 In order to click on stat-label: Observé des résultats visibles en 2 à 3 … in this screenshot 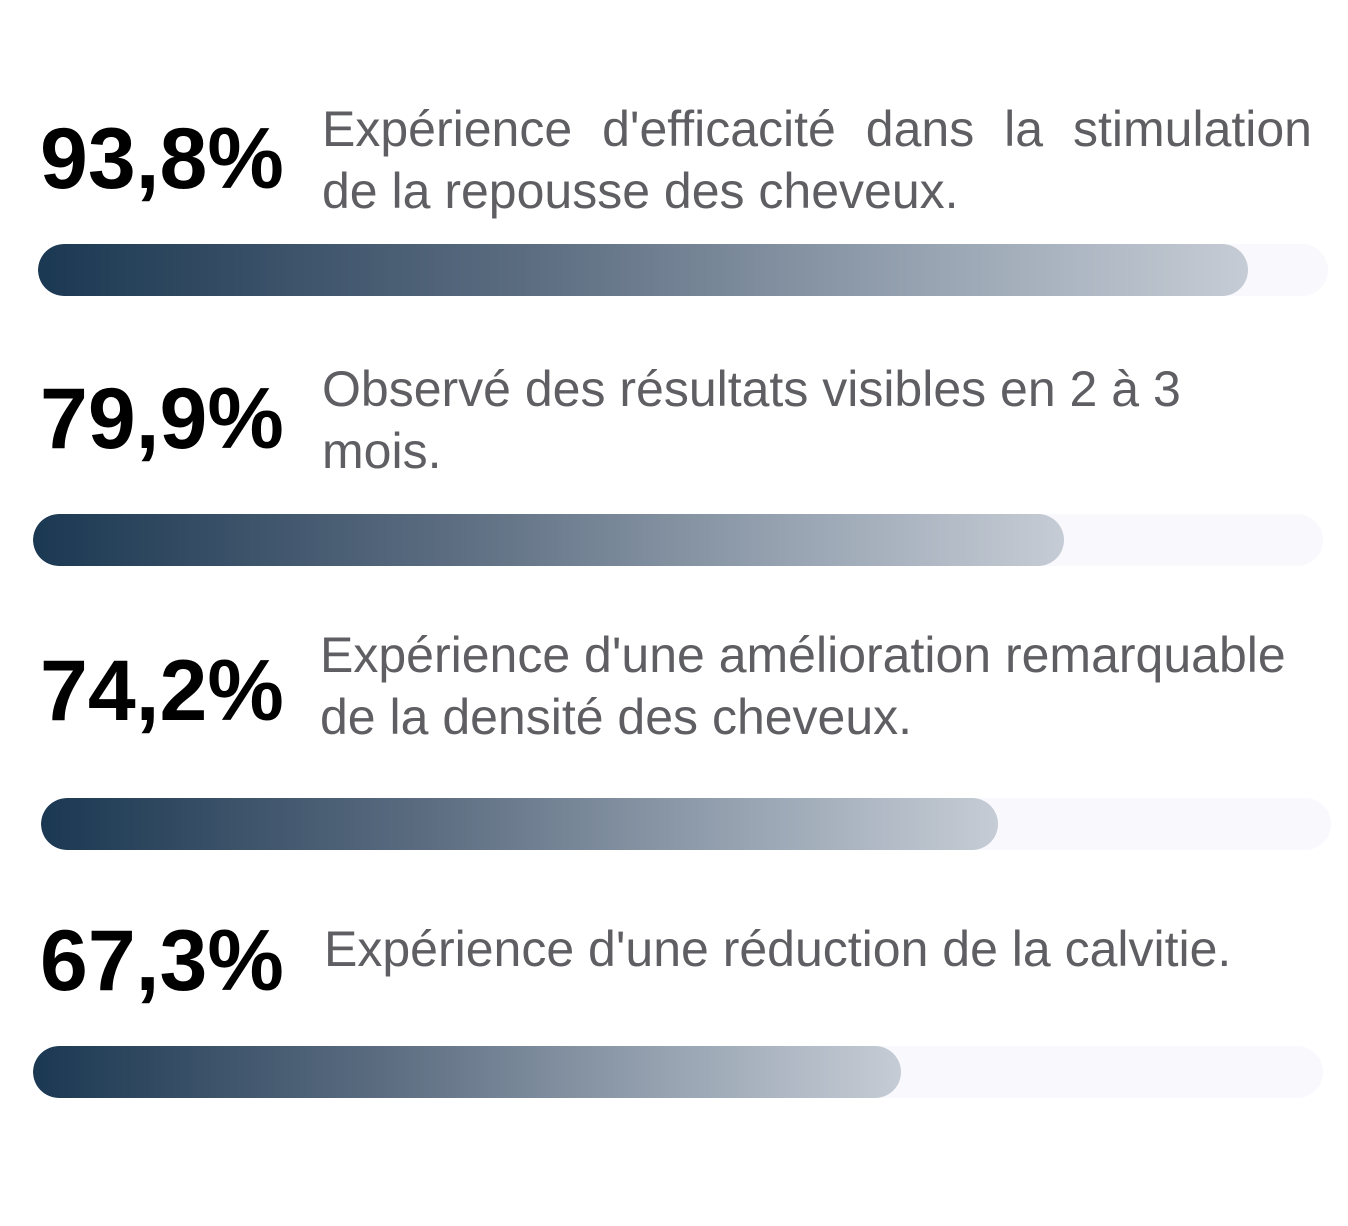, I will do `click(751, 420)`.